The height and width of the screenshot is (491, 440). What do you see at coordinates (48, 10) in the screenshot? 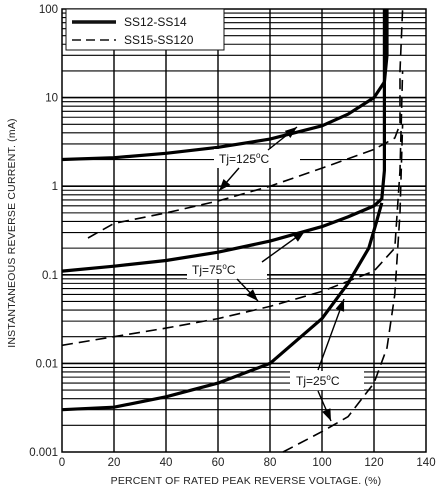
I see `y-tick-label: 100` at bounding box center [48, 10].